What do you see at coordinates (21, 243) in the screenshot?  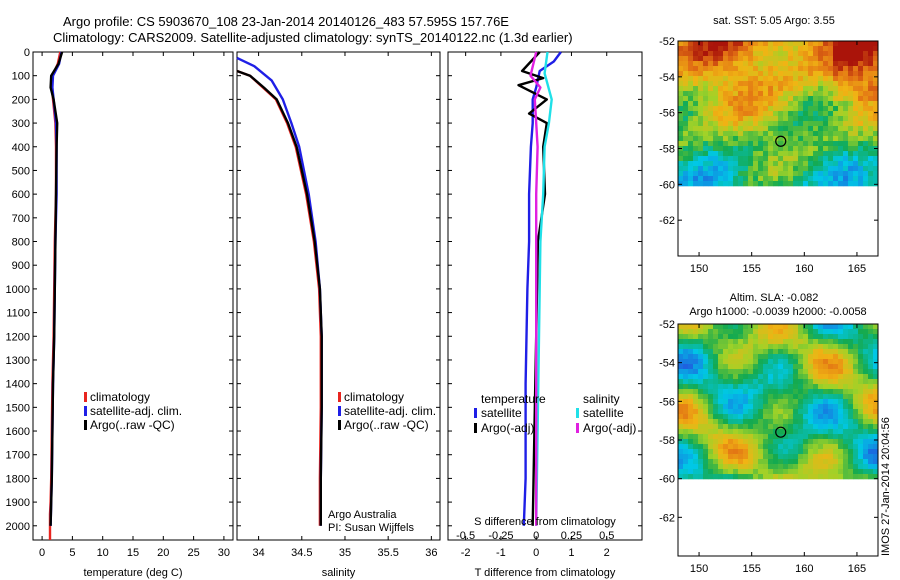 I see `y-tick-label: 800` at bounding box center [21, 243].